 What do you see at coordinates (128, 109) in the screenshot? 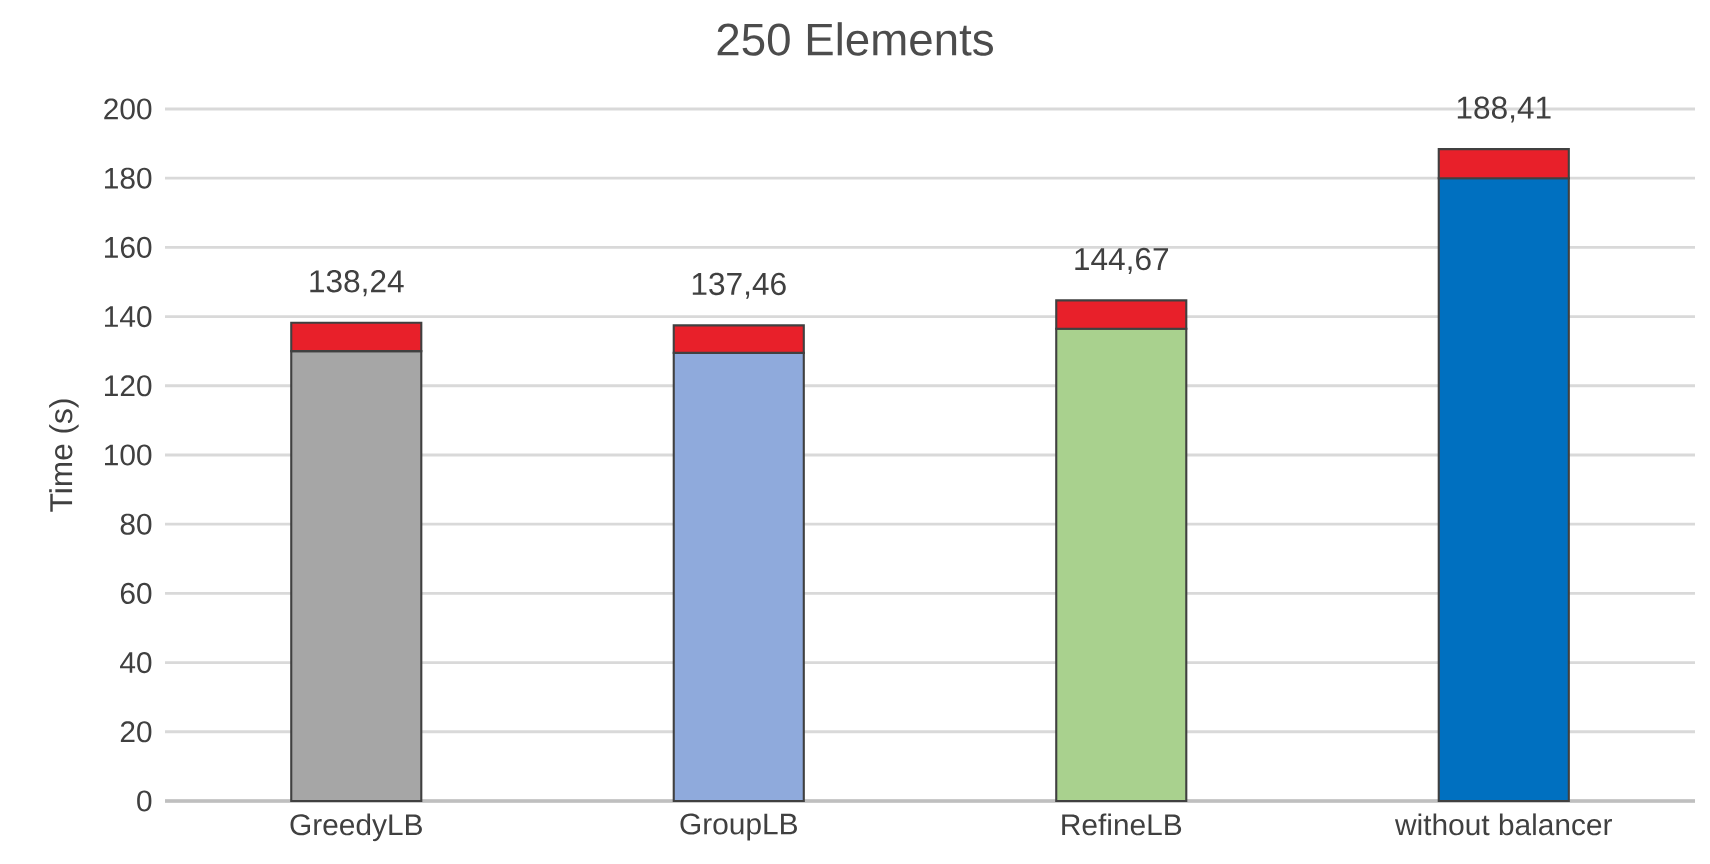
I see `y-tick-label: 200` at bounding box center [128, 109].